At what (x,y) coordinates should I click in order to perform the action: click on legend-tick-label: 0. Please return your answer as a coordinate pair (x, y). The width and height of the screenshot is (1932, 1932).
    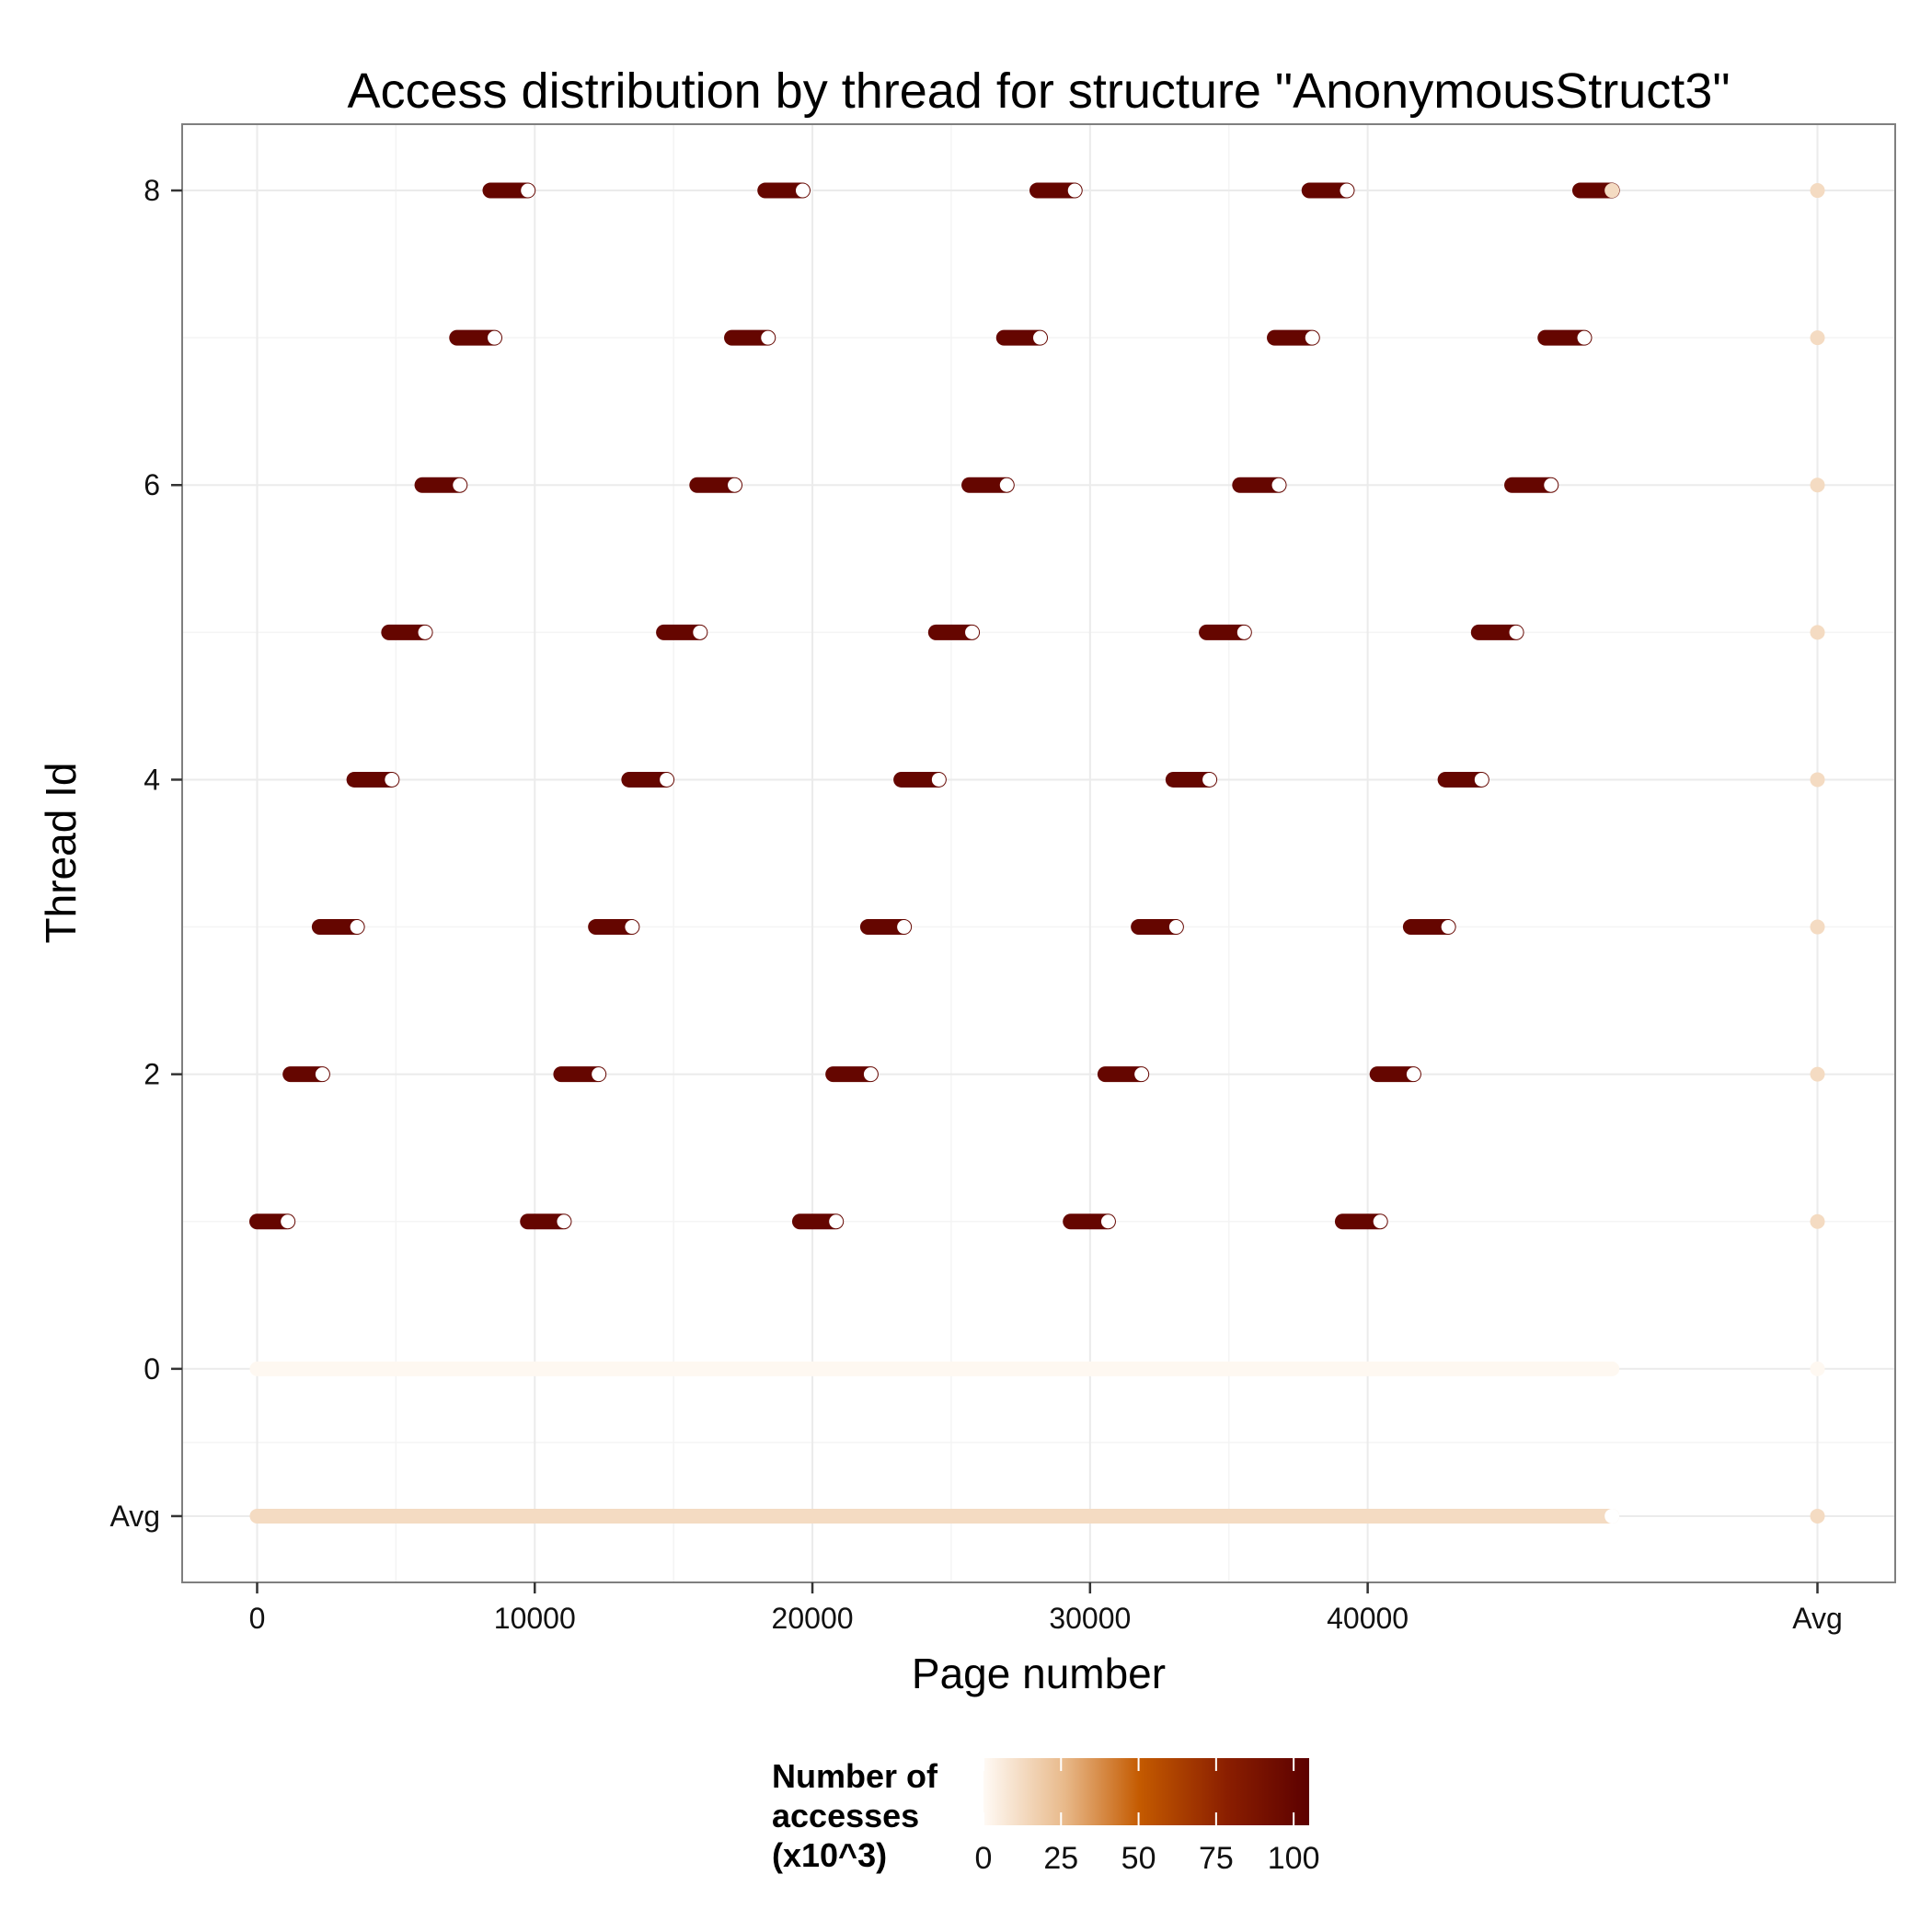
    Looking at the image, I should click on (984, 1858).